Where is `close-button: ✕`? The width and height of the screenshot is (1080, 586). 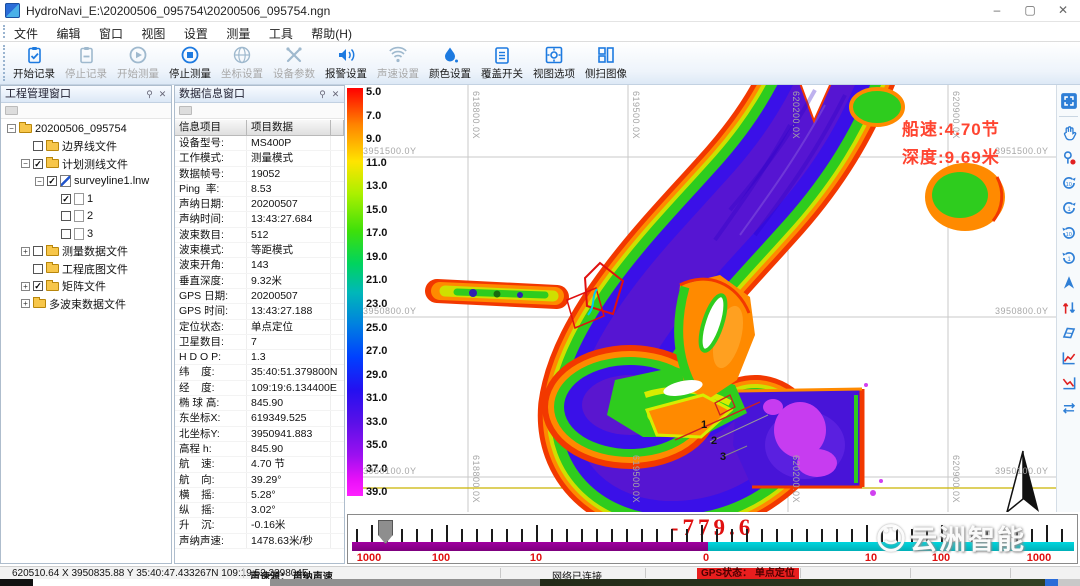 close-button: ✕ is located at coordinates (1063, 10).